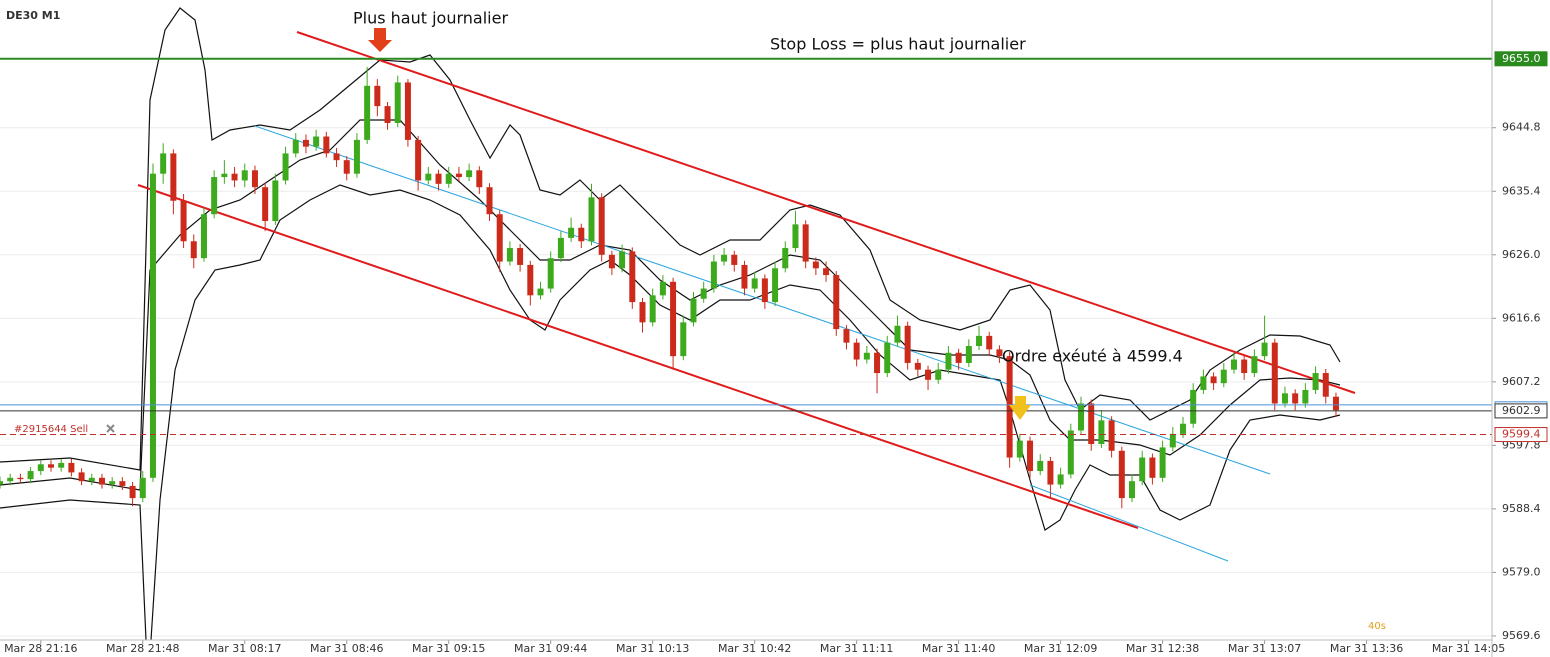  I want to click on x-tick-label: Mar 31 11:11, so click(856, 648).